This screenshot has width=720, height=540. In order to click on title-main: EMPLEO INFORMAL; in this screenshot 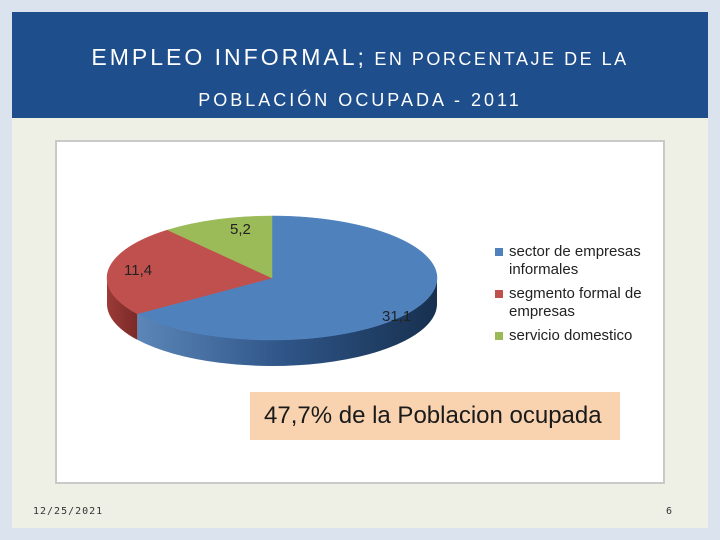, I will do `click(229, 57)`.